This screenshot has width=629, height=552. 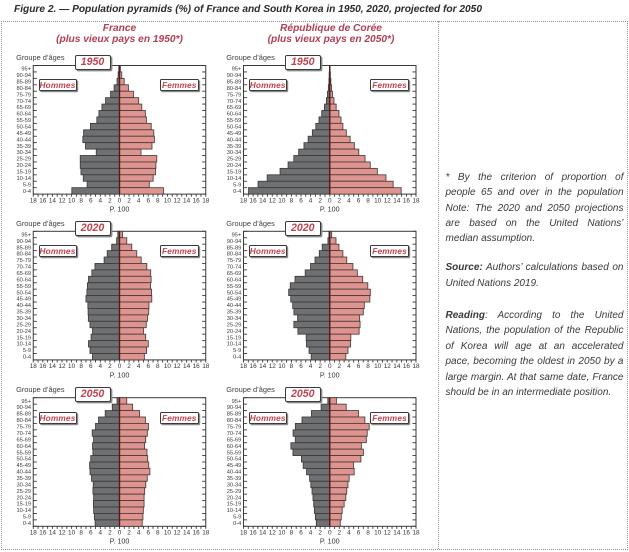 I want to click on svg-text: 85-89, so click(x=24, y=82).